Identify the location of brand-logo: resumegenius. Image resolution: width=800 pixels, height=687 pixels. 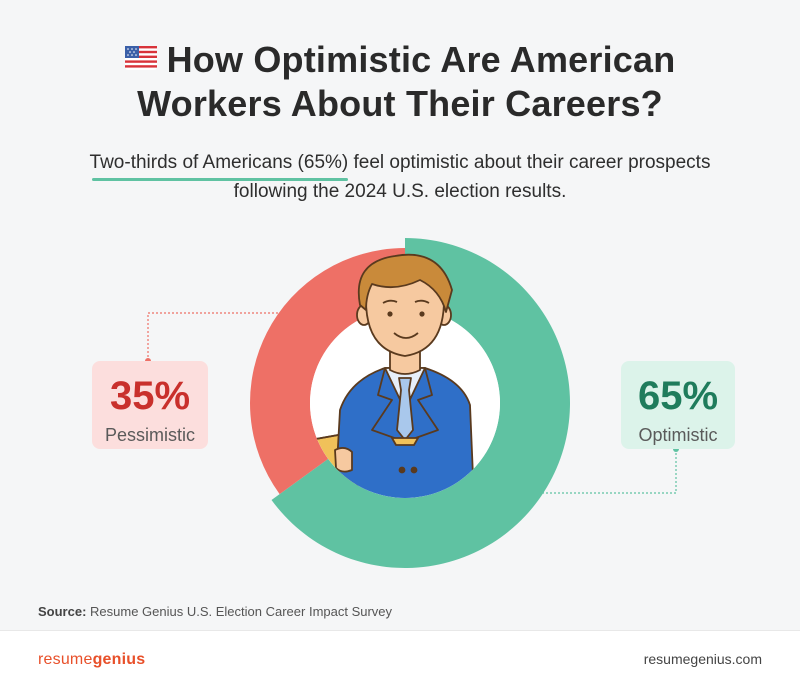
(91, 660).